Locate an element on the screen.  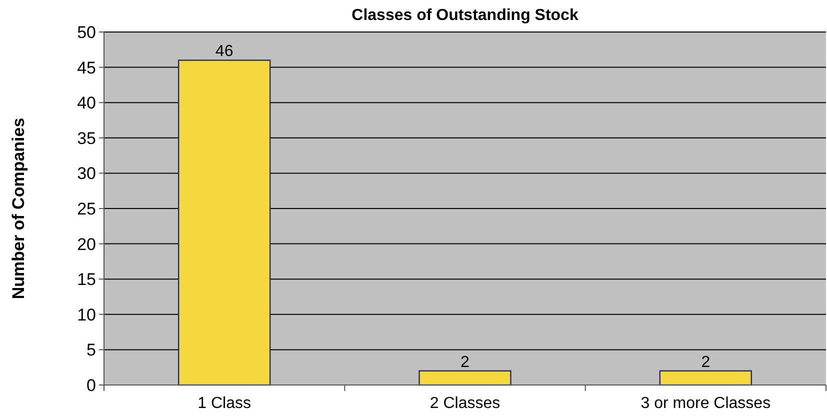
x-tick-label: 3 or more Classes is located at coordinates (705, 403).